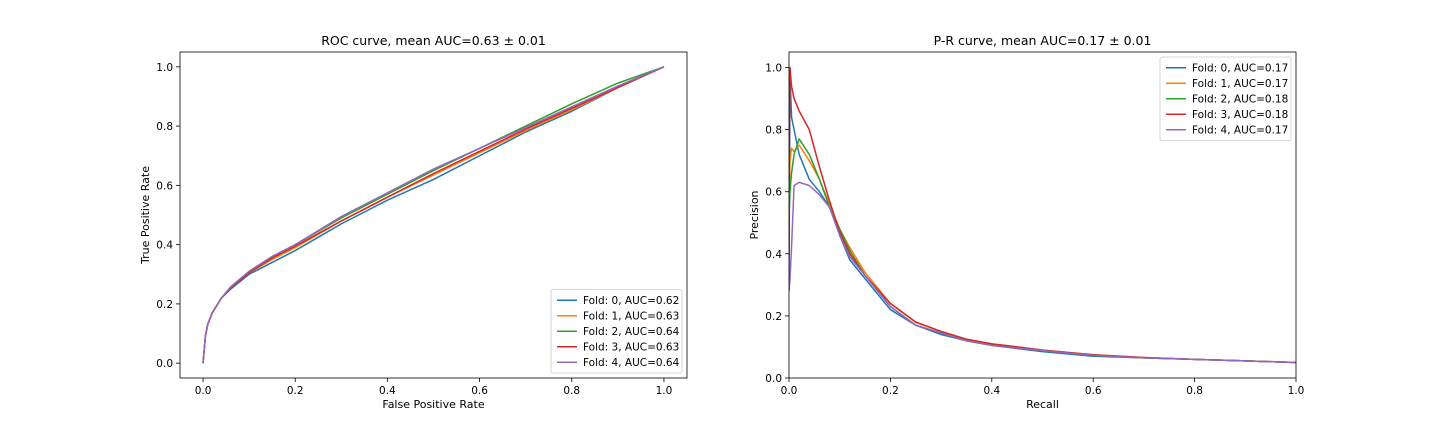  What do you see at coordinates (664, 391) in the screenshot?
I see `roc-x-tick-label: 1.0` at bounding box center [664, 391].